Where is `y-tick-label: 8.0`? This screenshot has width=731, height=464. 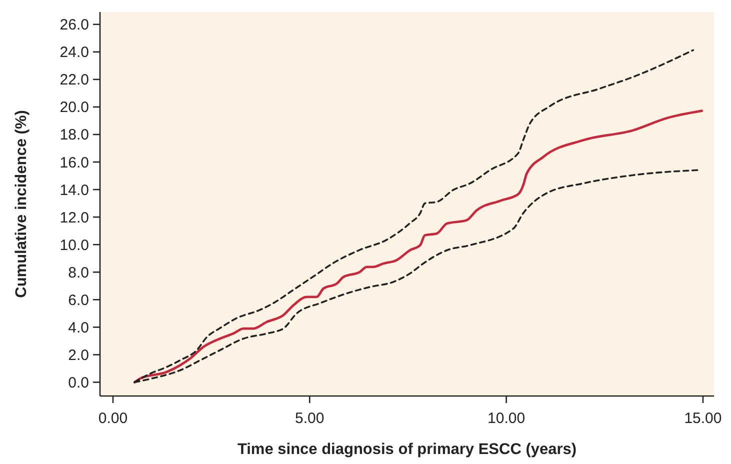 y-tick-label: 8.0 is located at coordinates (78, 273).